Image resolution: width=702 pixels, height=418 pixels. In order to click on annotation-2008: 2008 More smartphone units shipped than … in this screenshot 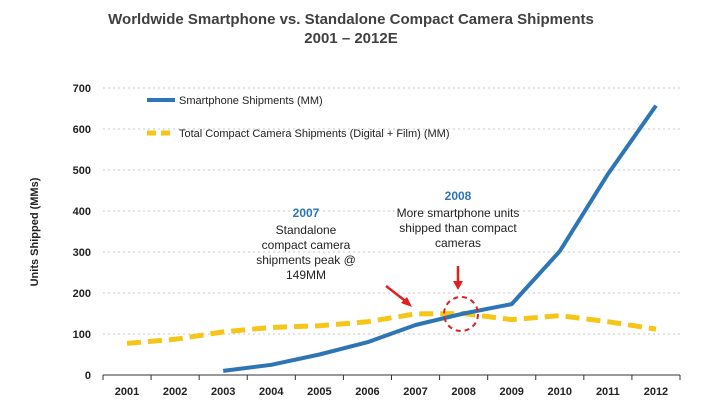, I will do `click(458, 260)`.